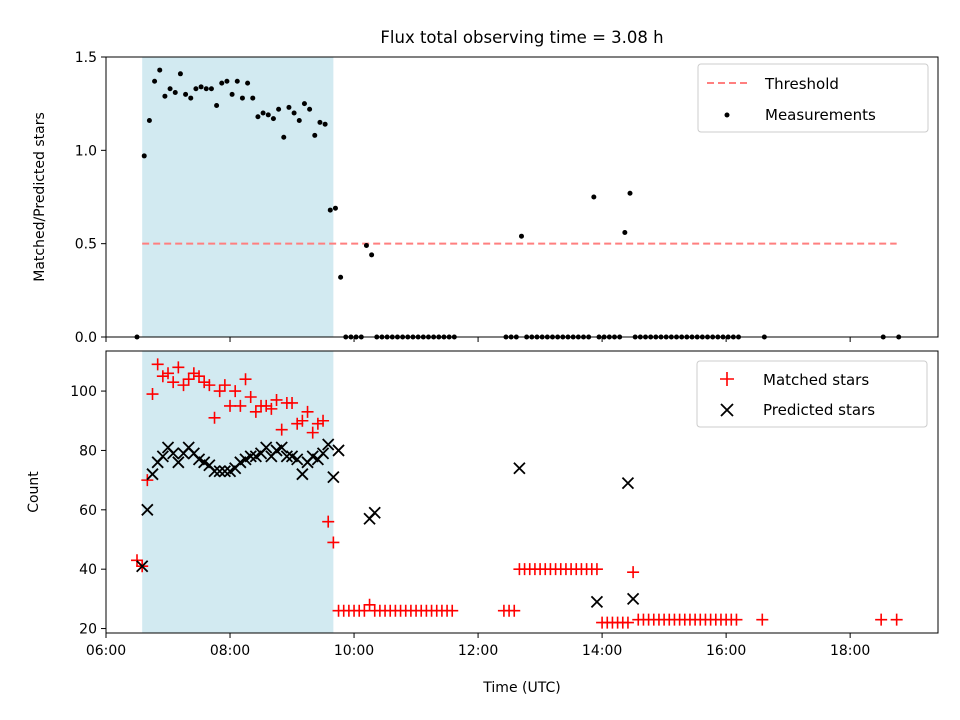  Describe the element at coordinates (230, 651) in the screenshot. I see `x-tick-label: 08:00` at that location.